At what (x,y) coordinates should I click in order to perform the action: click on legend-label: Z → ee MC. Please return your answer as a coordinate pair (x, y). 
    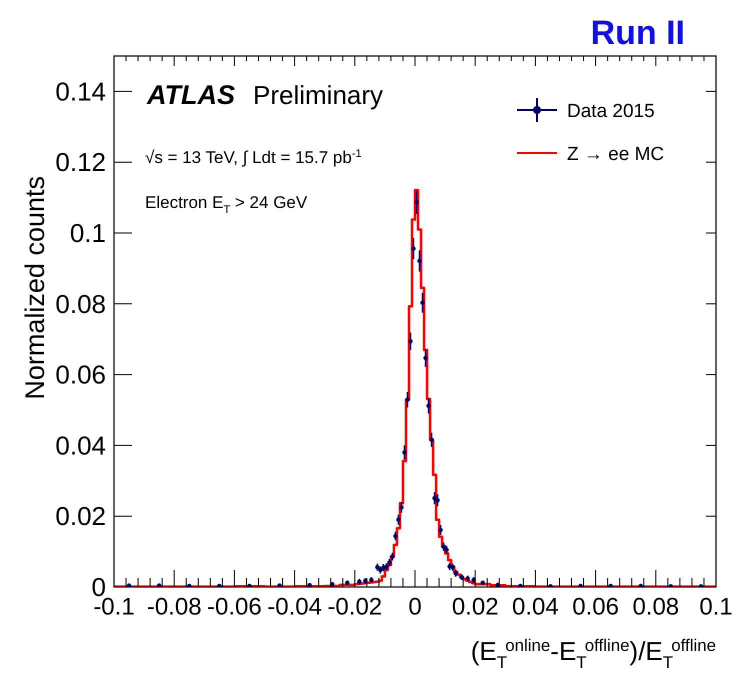
    Looking at the image, I should click on (615, 154).